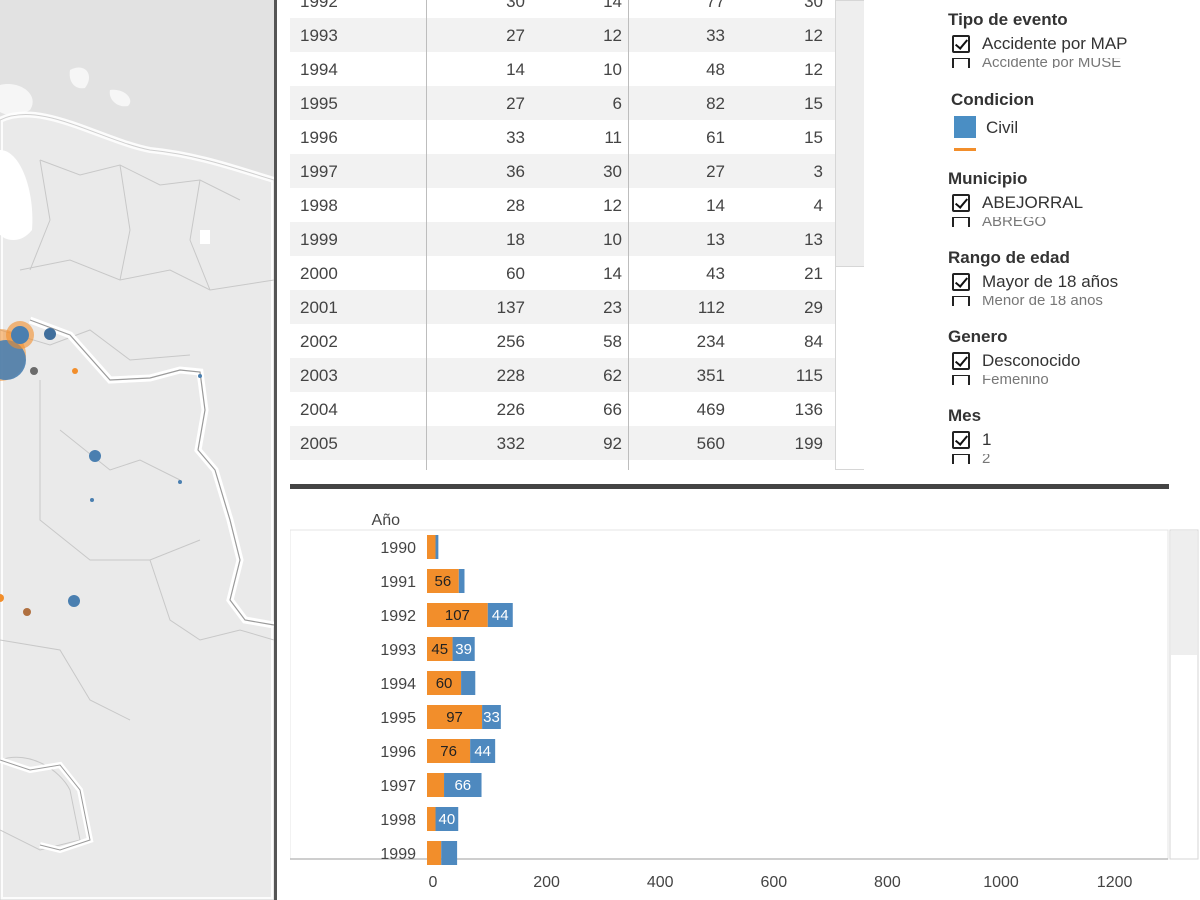  Describe the element at coordinates (444, 683) in the screenshot. I see `data-label: 60` at that location.